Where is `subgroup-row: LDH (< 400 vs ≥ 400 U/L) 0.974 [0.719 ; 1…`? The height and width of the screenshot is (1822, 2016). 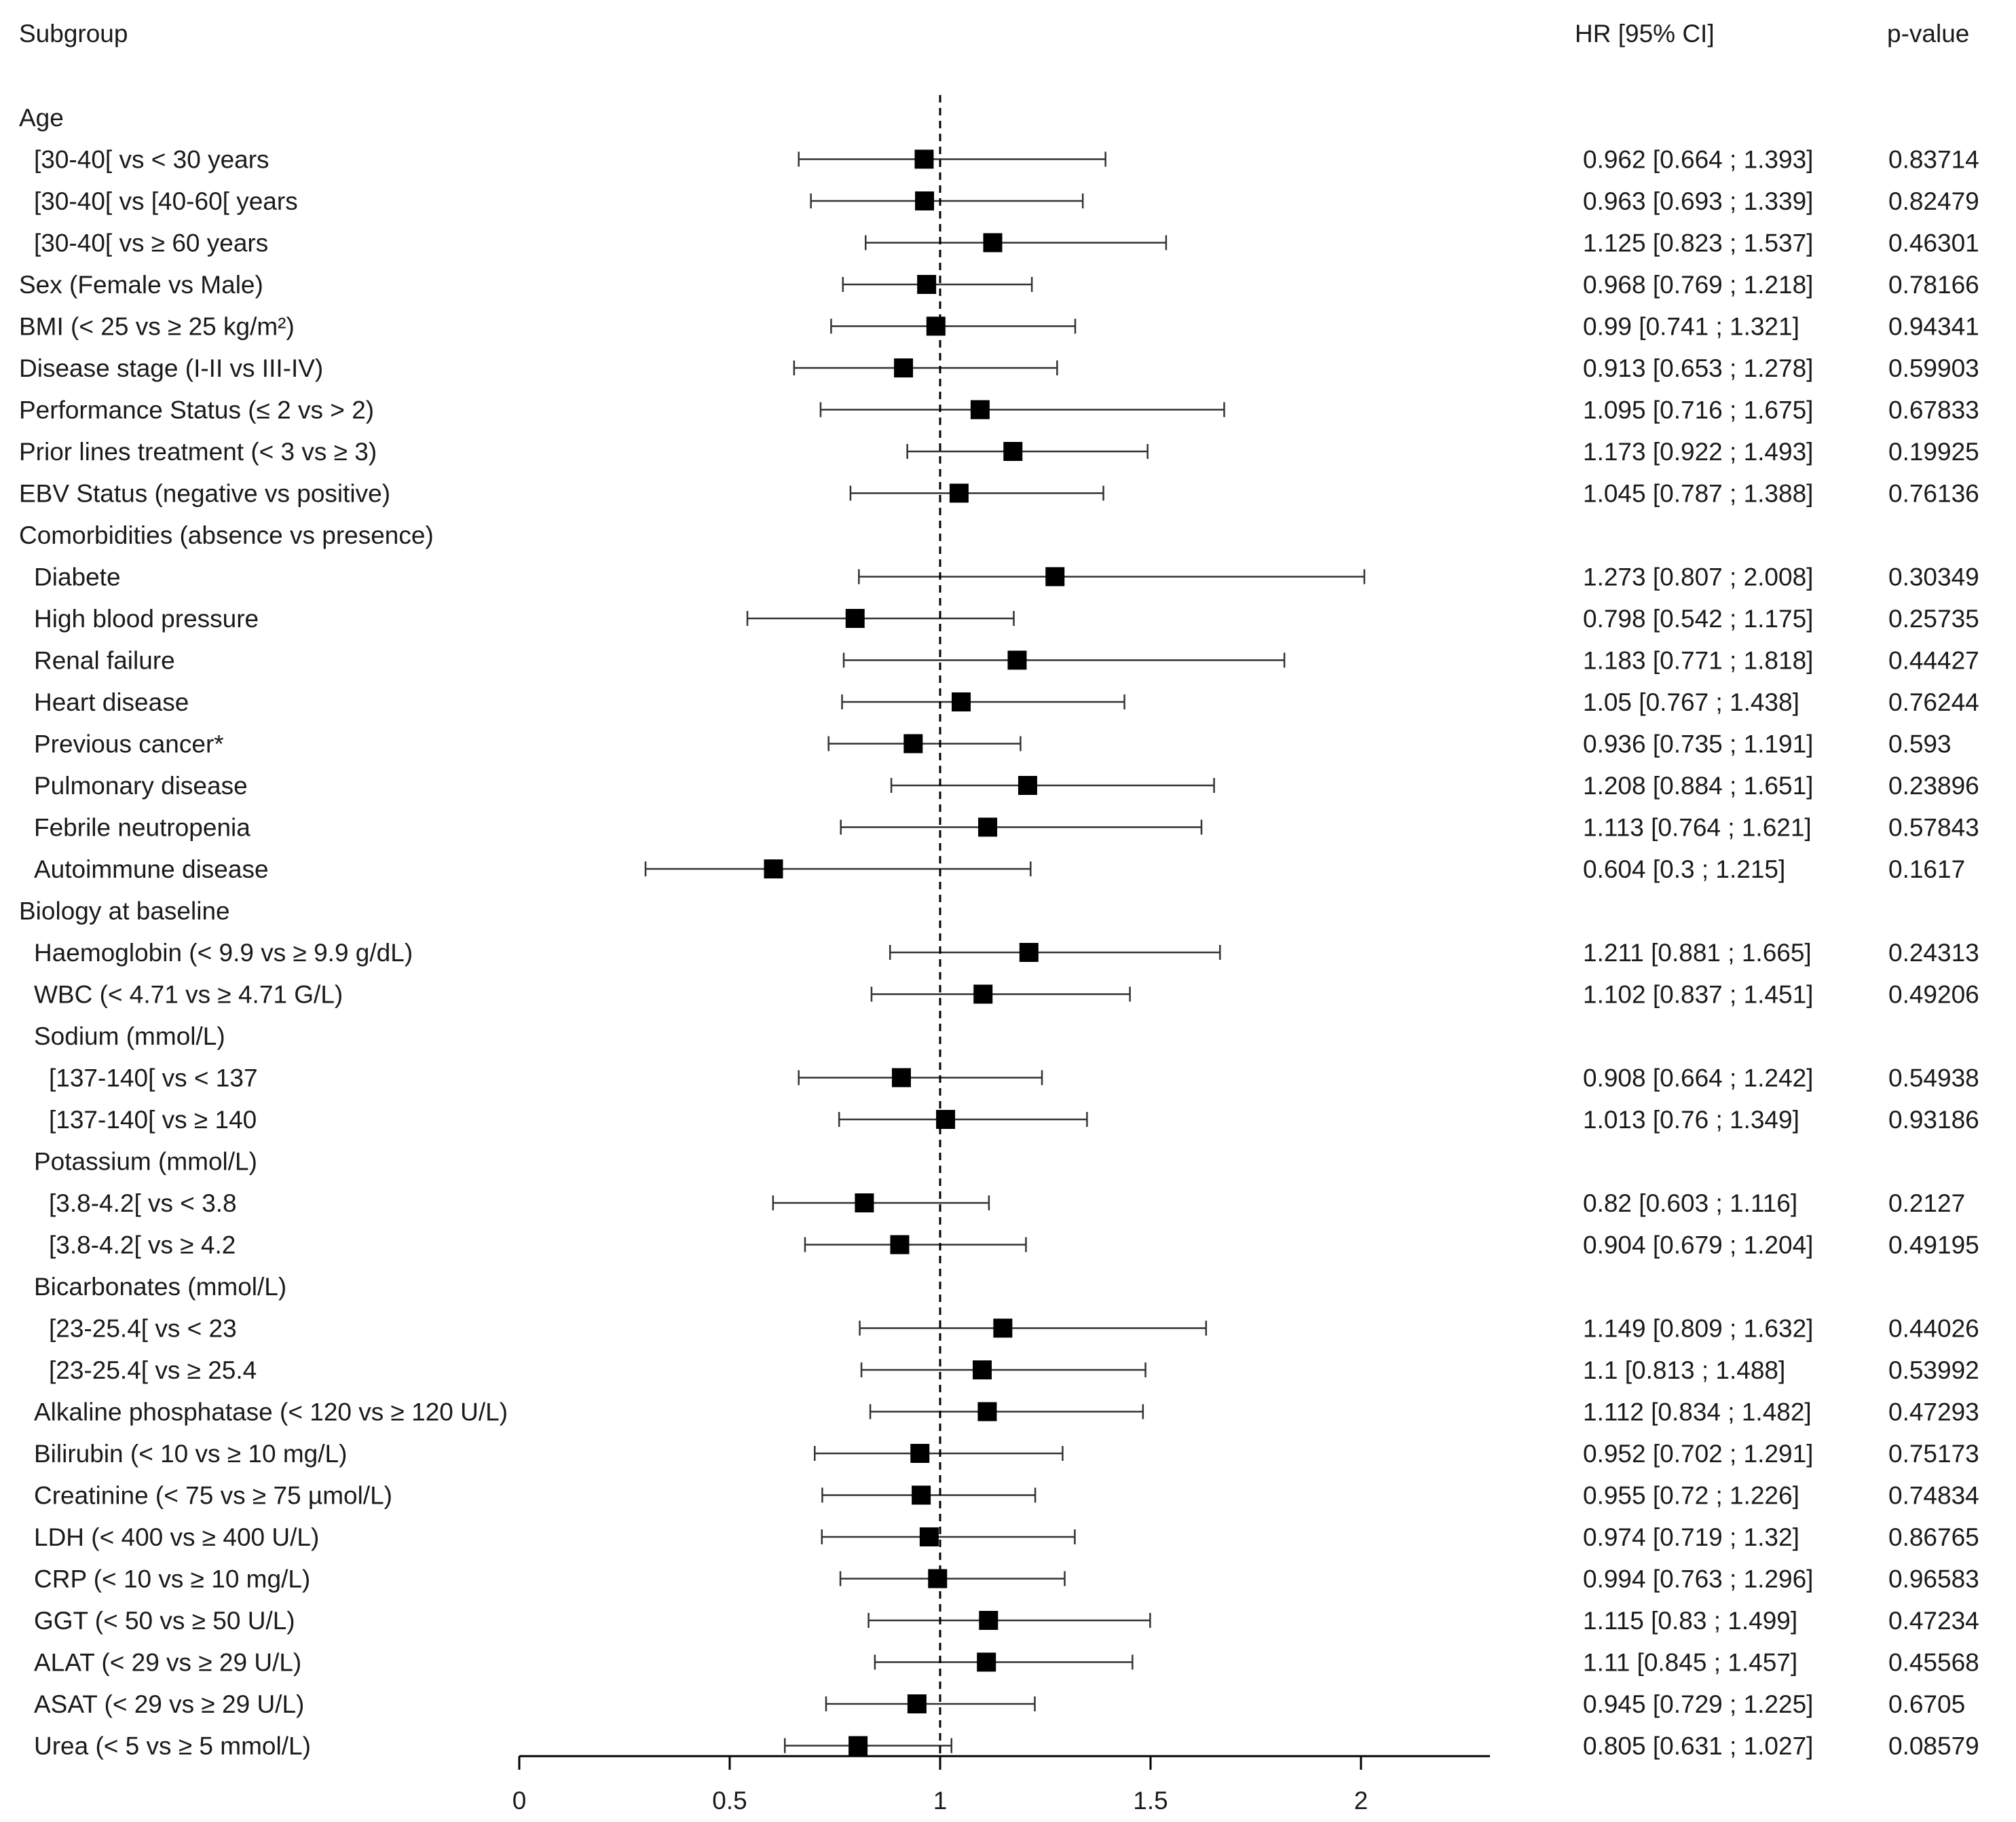 subgroup-row: LDH (< 400 vs ≥ 400 U/L) 0.974 [0.719 ; 1… is located at coordinates (1007, 1537).